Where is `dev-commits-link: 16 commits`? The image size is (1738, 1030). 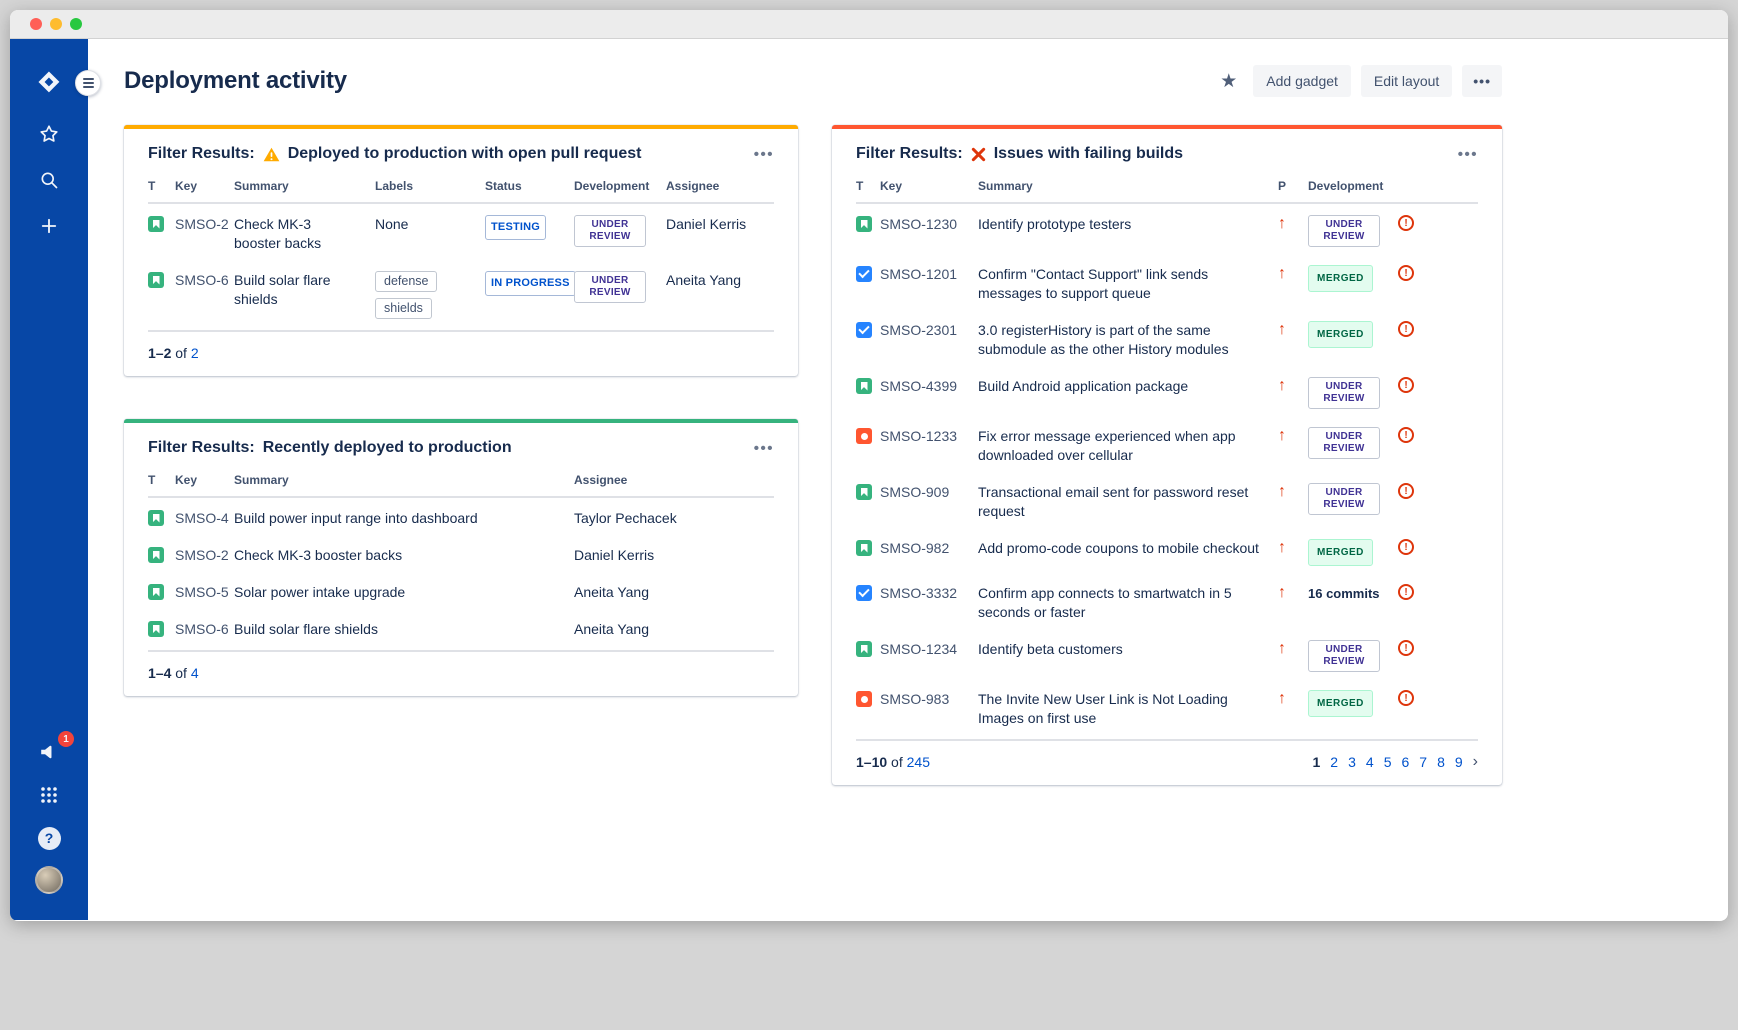 dev-commits-link: 16 commits is located at coordinates (1344, 593).